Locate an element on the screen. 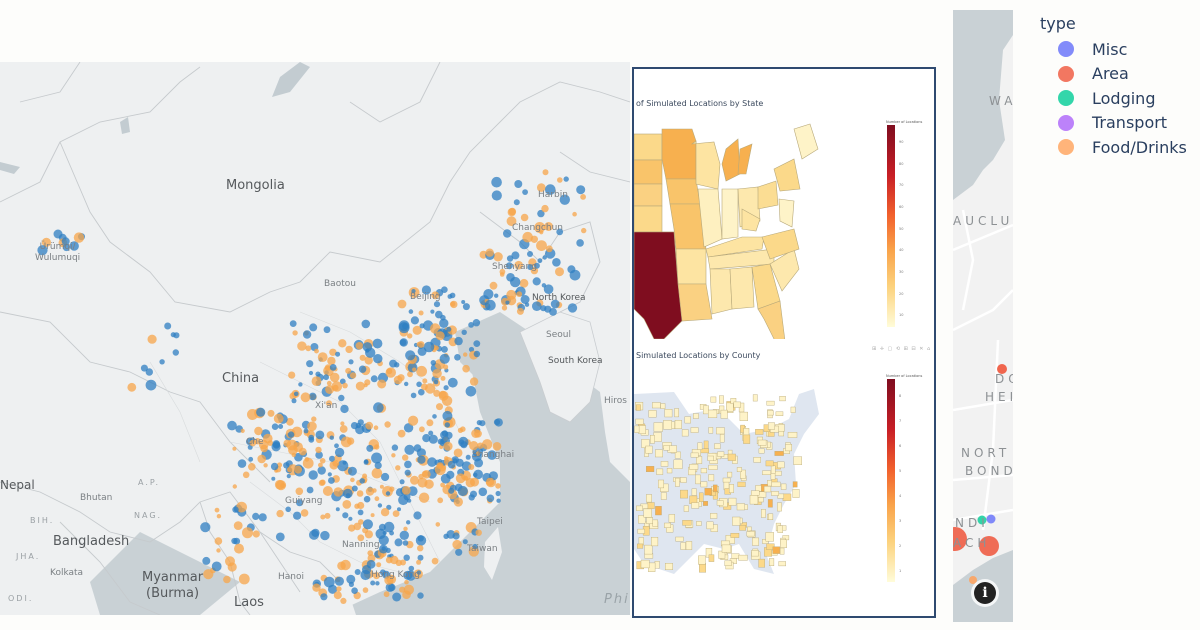 The image size is (1200, 630). label-chengdu: Che is located at coordinates (255, 442).